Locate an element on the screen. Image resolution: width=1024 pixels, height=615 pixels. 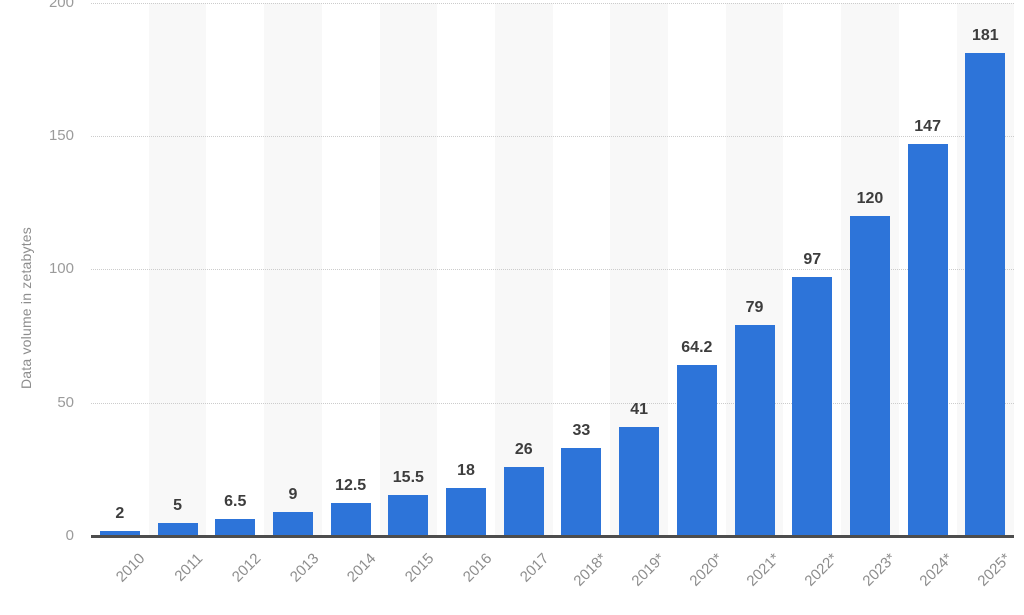
bar-2017 is located at coordinates (523, 501).